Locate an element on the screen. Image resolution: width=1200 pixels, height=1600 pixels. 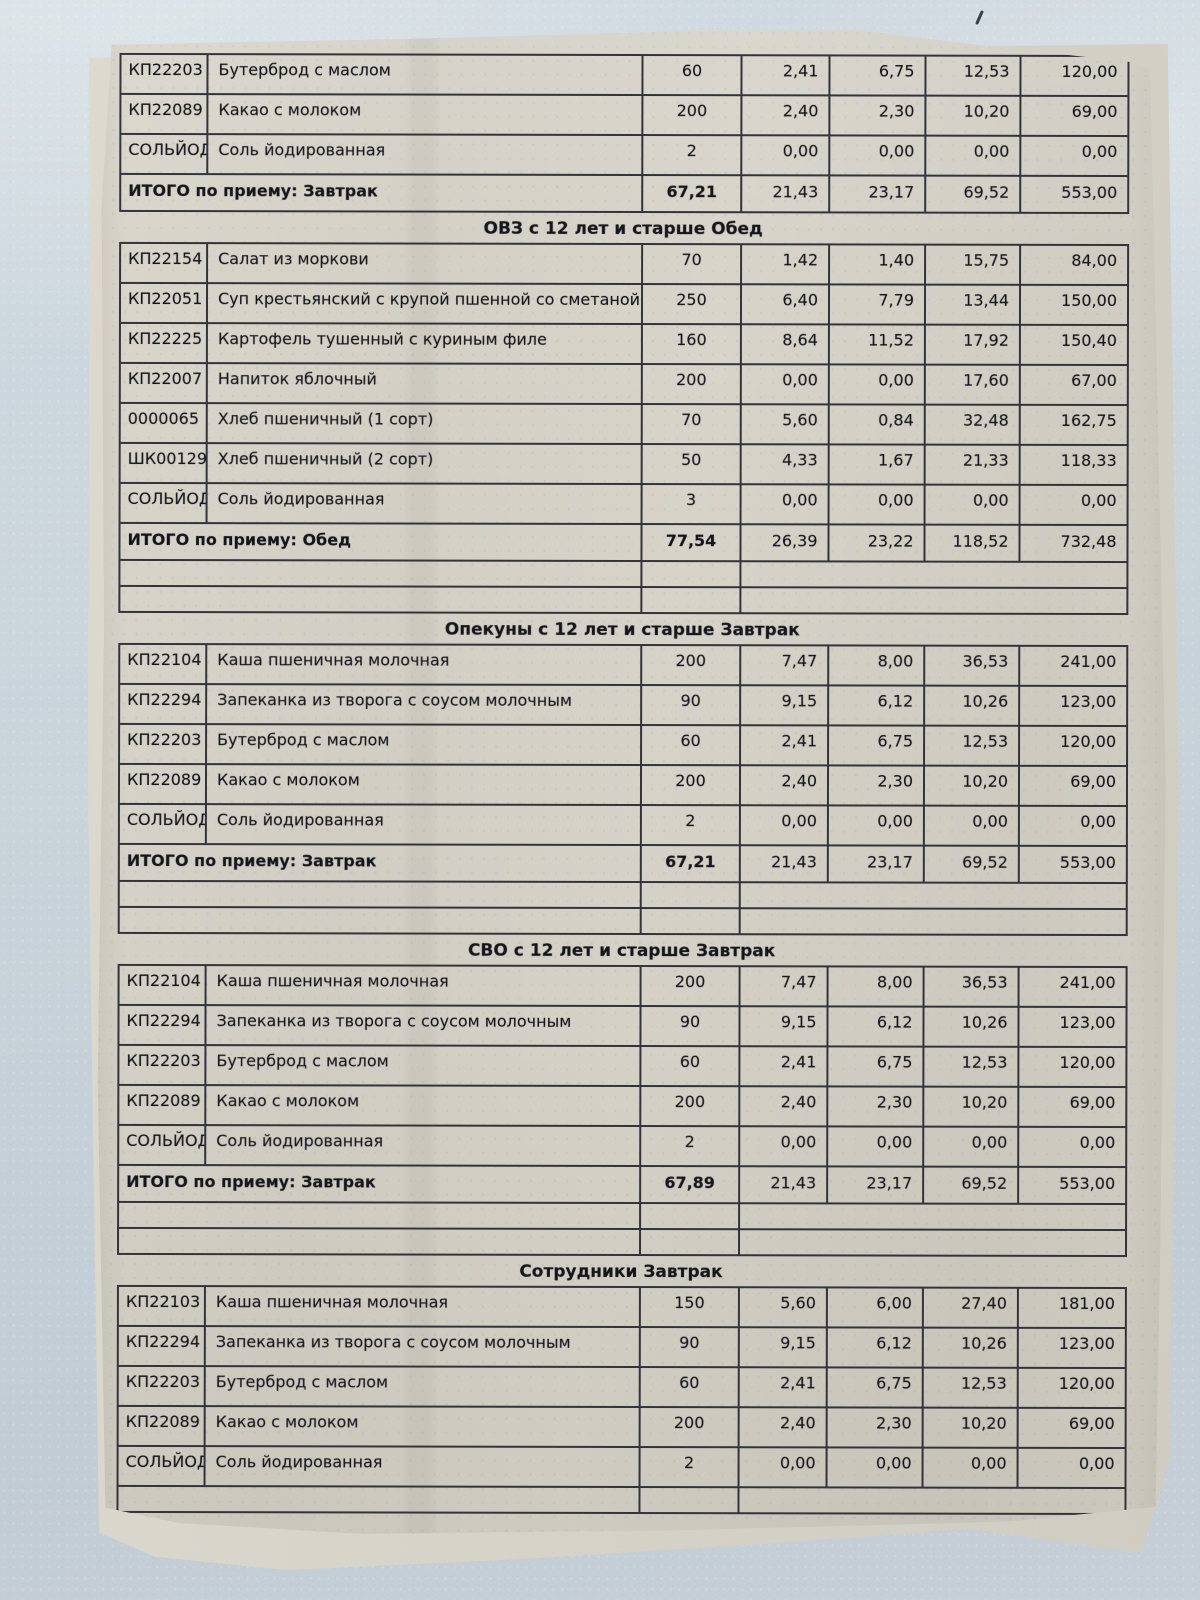
row-qty-cell: 2 is located at coordinates (689, 1146).